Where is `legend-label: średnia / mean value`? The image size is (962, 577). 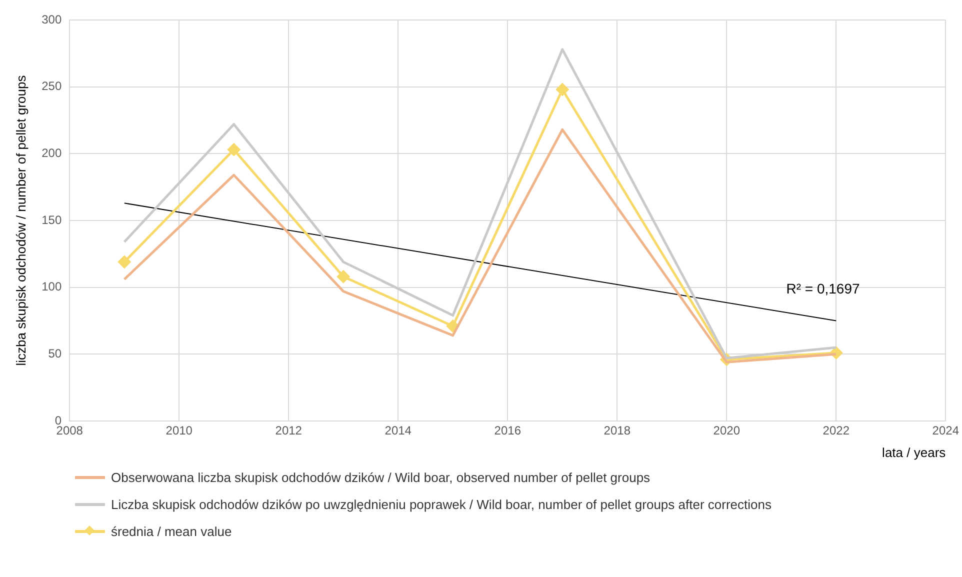 legend-label: średnia / mean value is located at coordinates (171, 531).